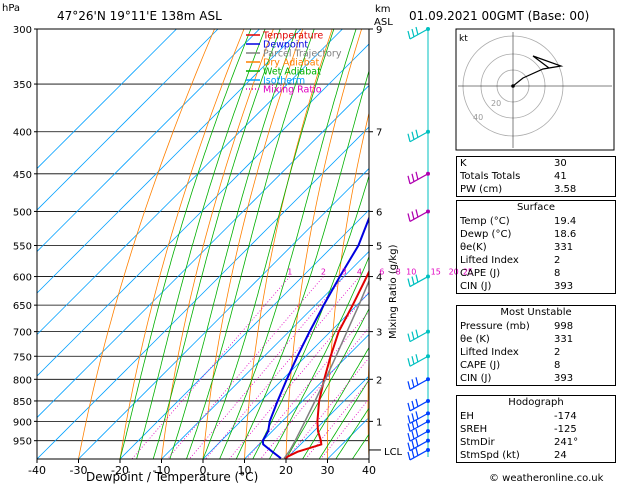  I want to click on pressure-tick-label: 450, so click(22, 175).